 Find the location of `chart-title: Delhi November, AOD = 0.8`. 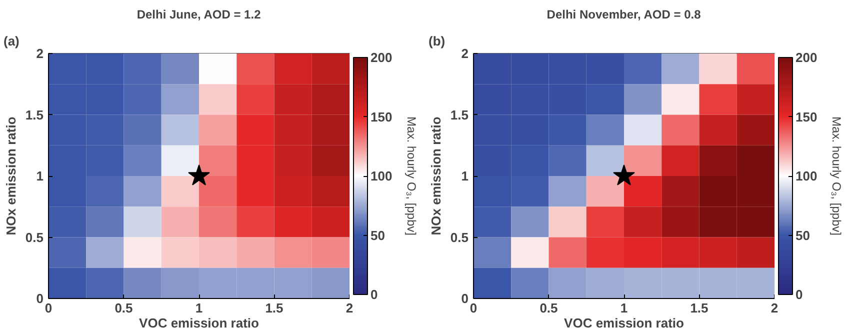

chart-title: Delhi November, AOD = 0.8 is located at coordinates (624, 15).